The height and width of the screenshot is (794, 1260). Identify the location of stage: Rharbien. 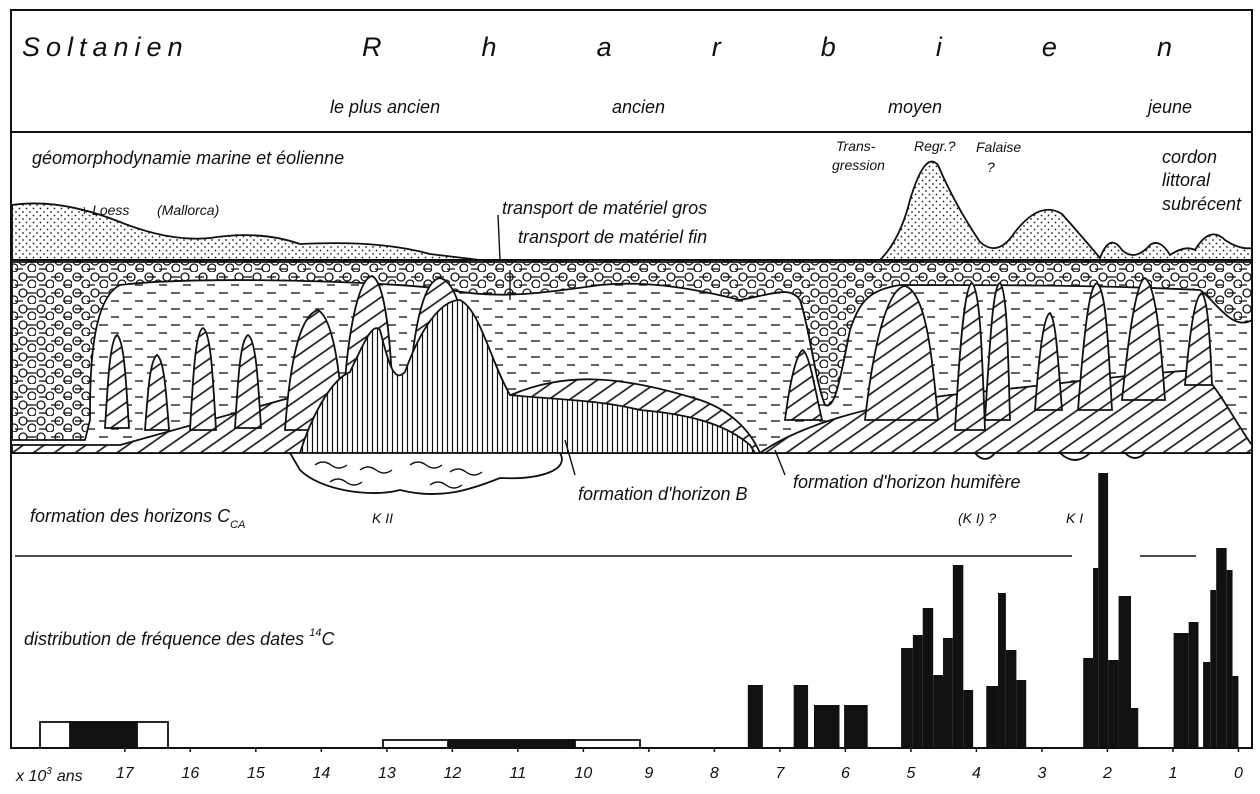
(767, 47).